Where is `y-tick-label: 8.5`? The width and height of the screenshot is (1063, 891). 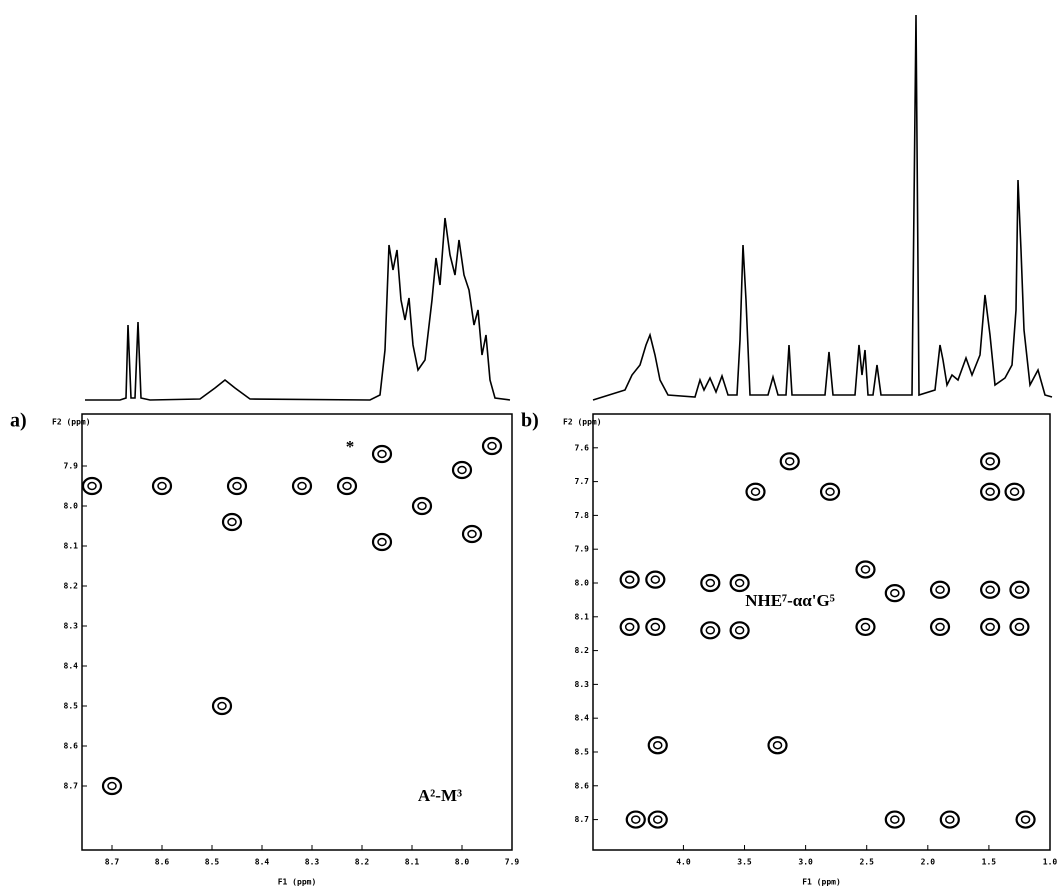 y-tick-label: 8.5 is located at coordinates (582, 751).